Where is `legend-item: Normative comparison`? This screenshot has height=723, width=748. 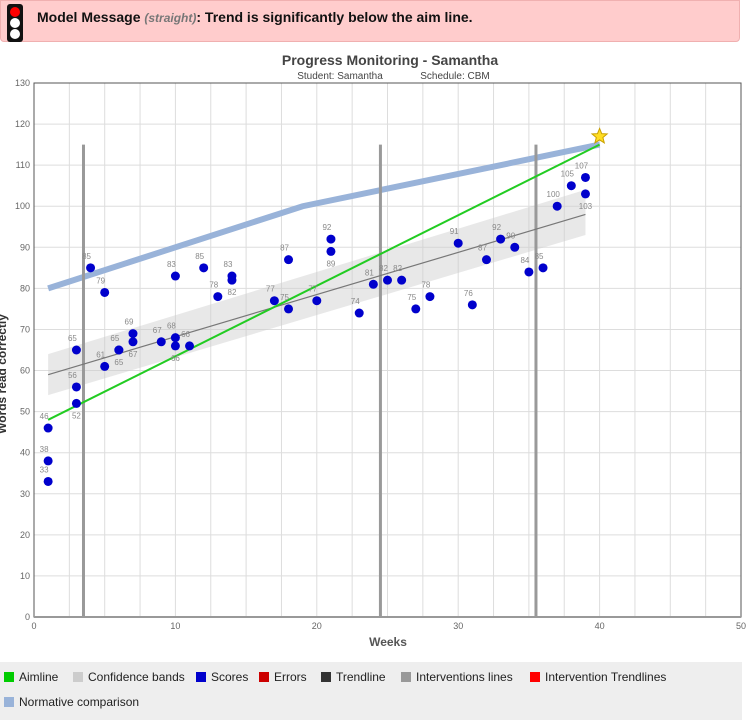 legend-item: Normative comparison is located at coordinates (71, 702).